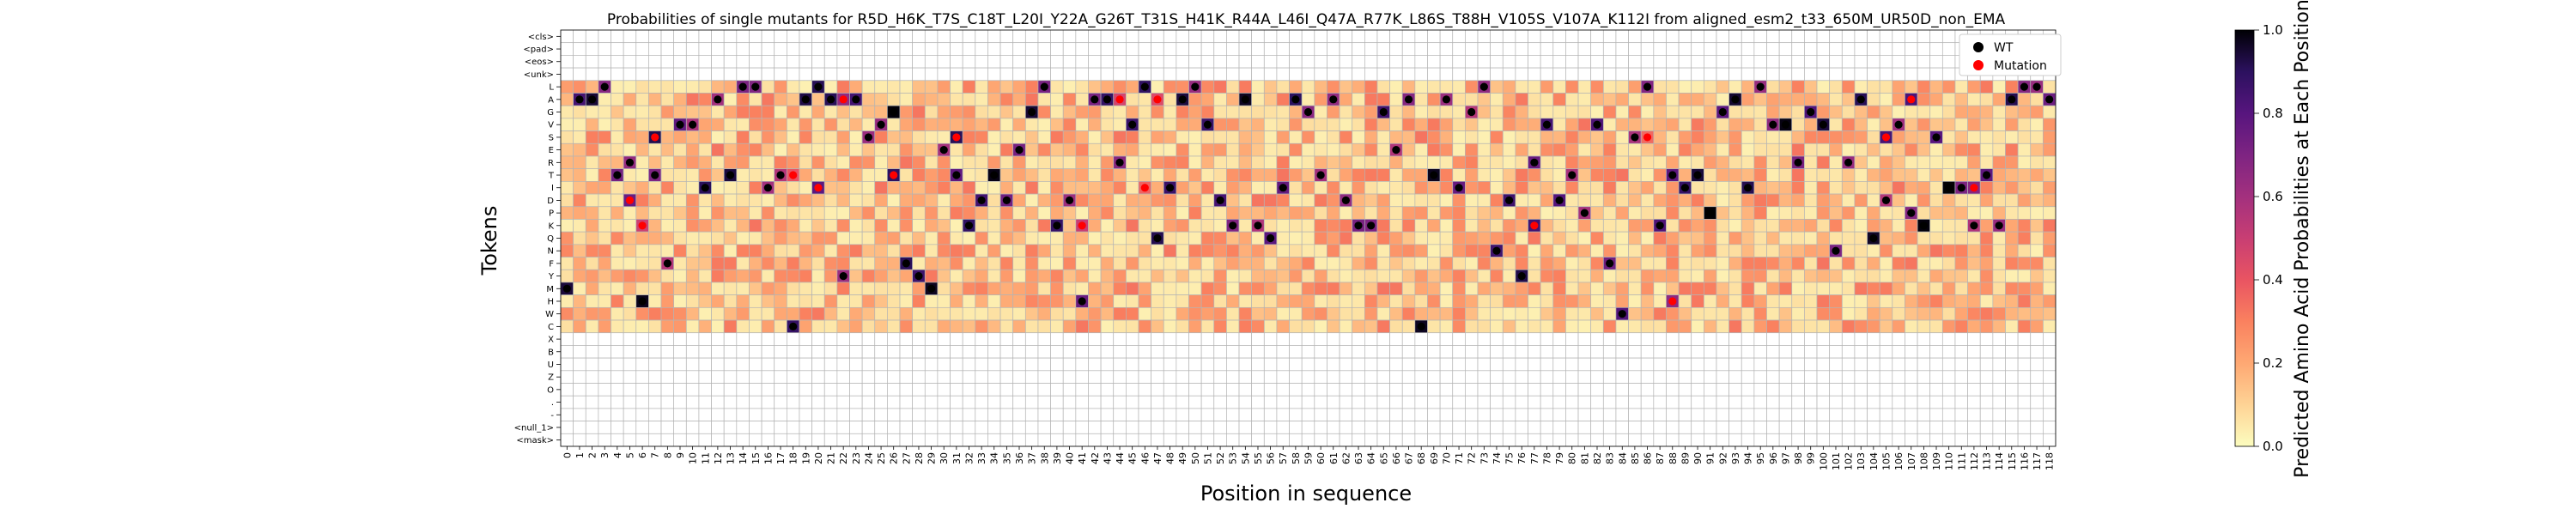 The image size is (2576, 515). What do you see at coordinates (1559, 458) in the screenshot?
I see `x-tick-label: 79` at bounding box center [1559, 458].